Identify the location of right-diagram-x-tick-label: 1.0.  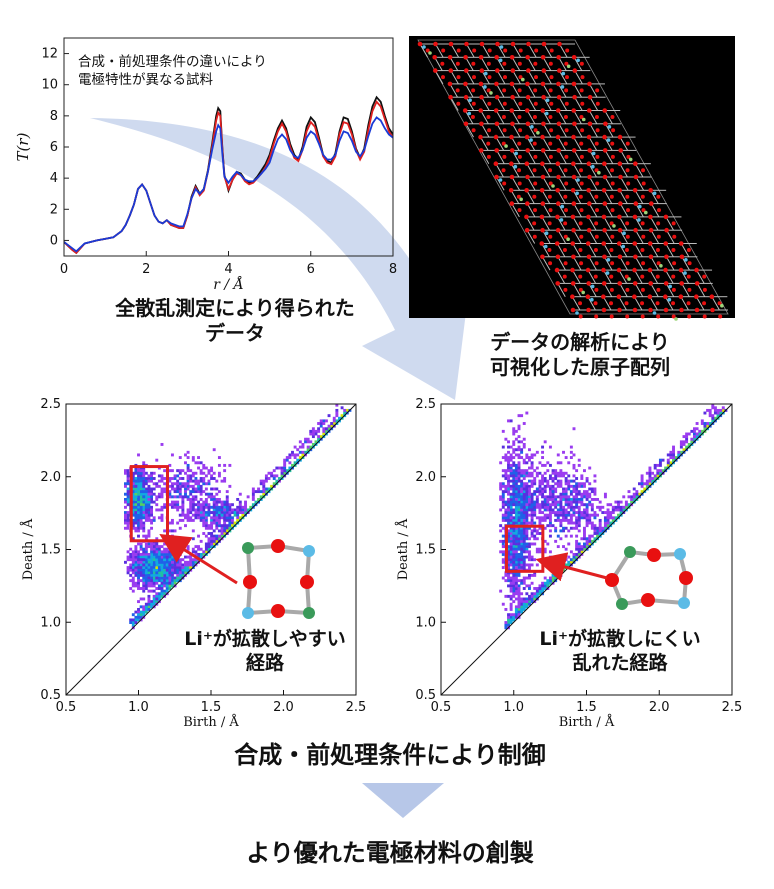
(513, 707).